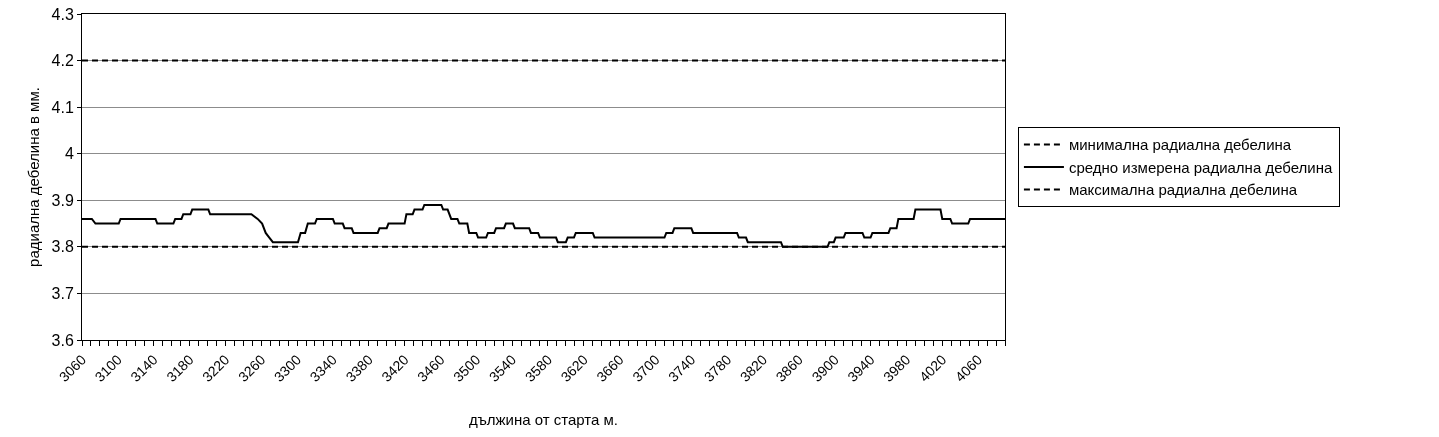 The image size is (1439, 437). What do you see at coordinates (62, 61) in the screenshot?
I see `y-tick-label: 4.2` at bounding box center [62, 61].